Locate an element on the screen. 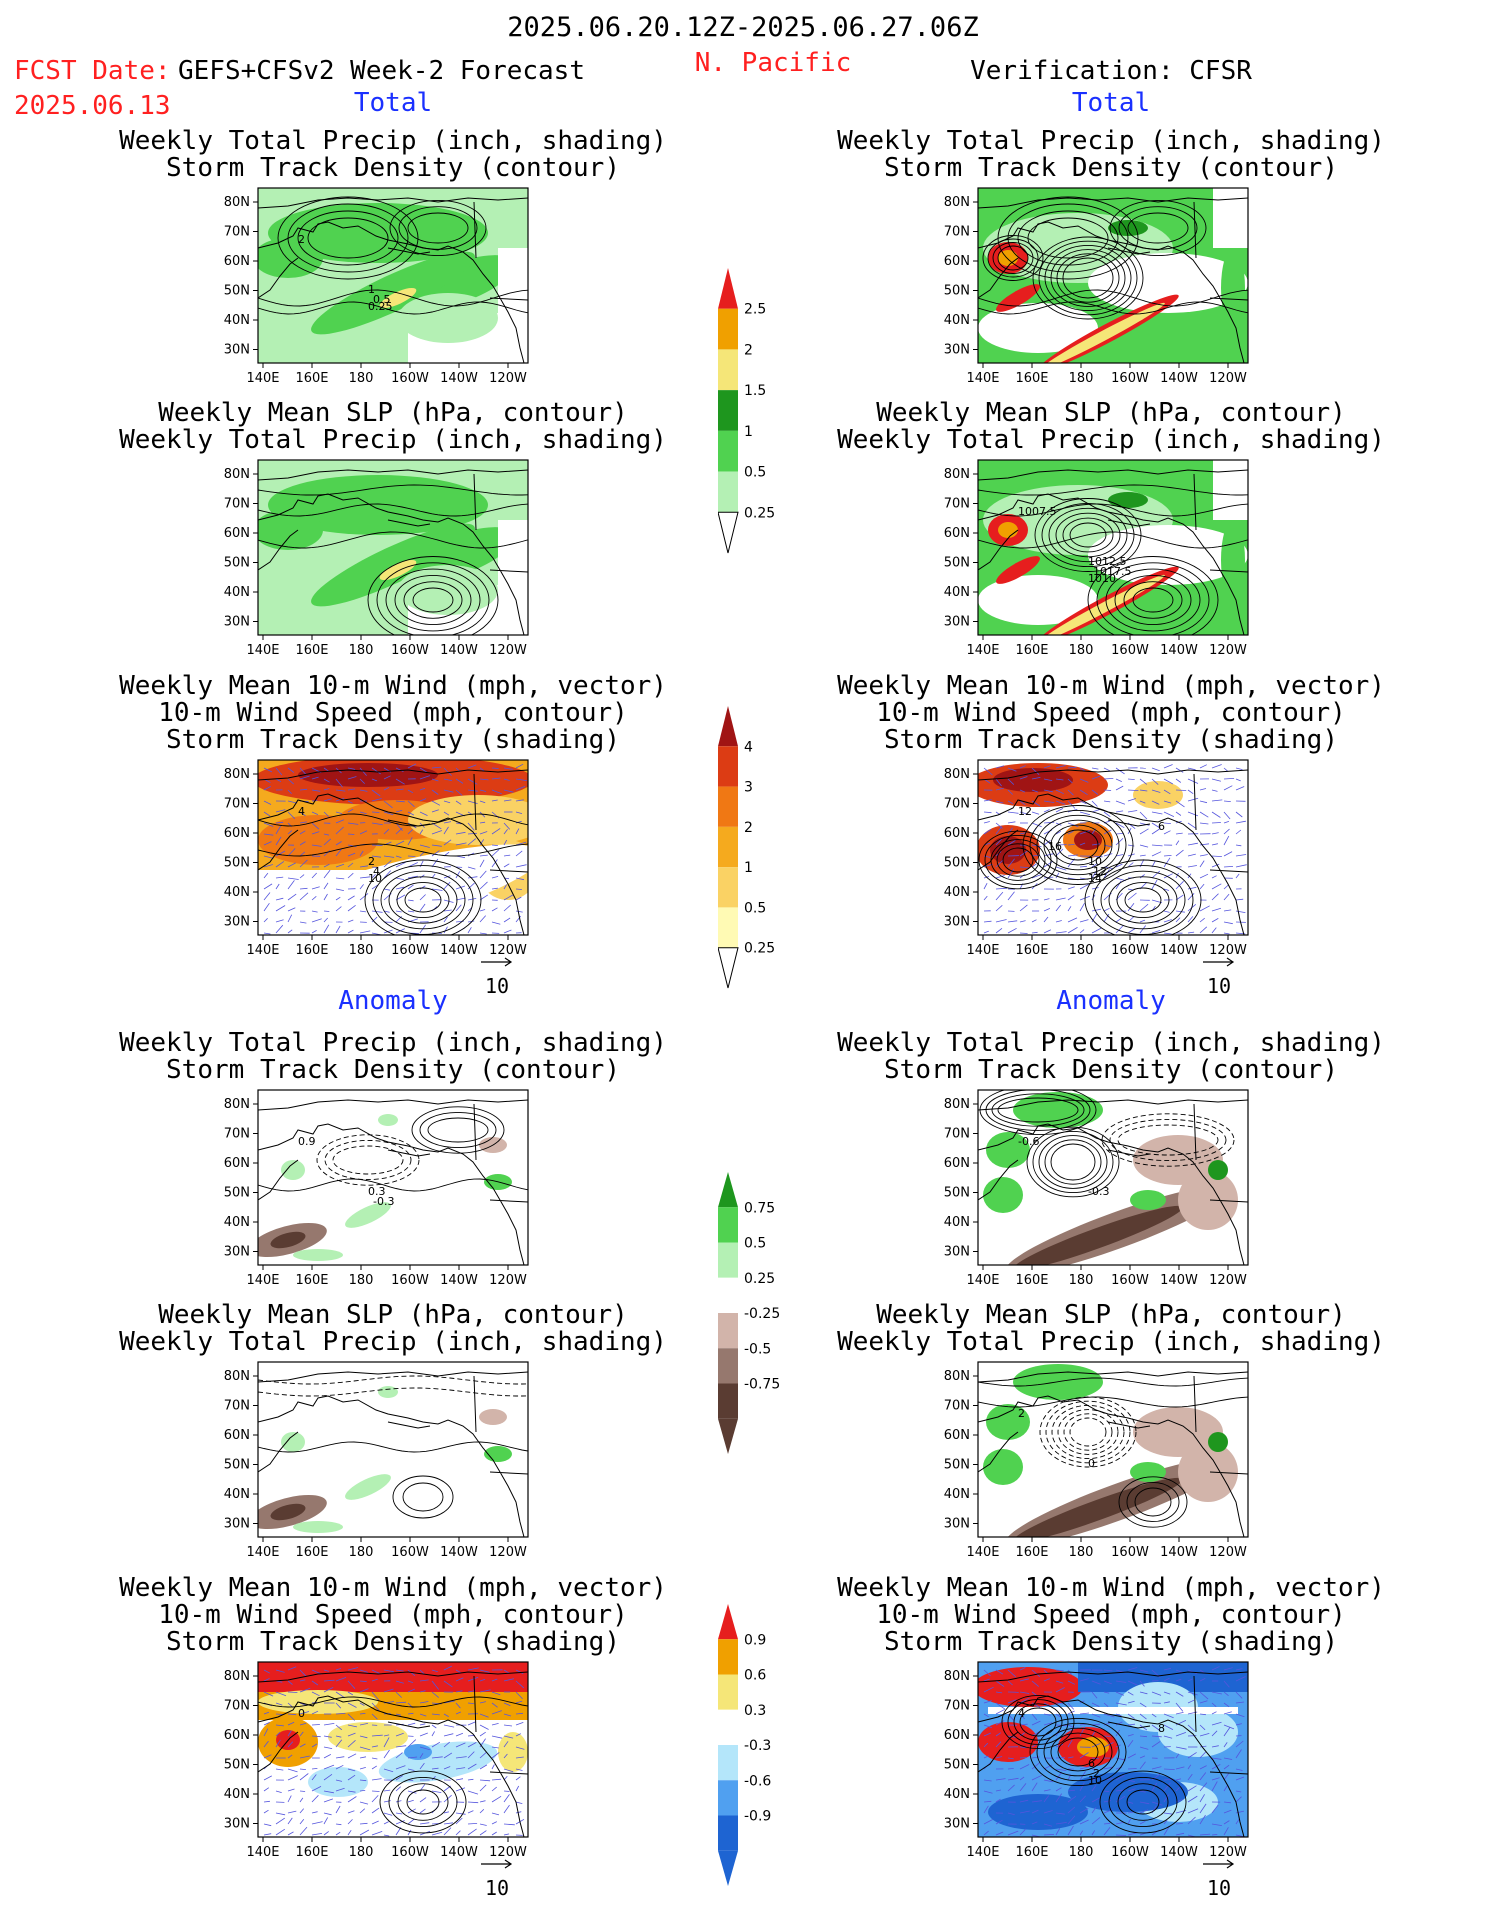  date-range: 2025.06.20.12Z-2025.06.27.06Z is located at coordinates (743, 27).